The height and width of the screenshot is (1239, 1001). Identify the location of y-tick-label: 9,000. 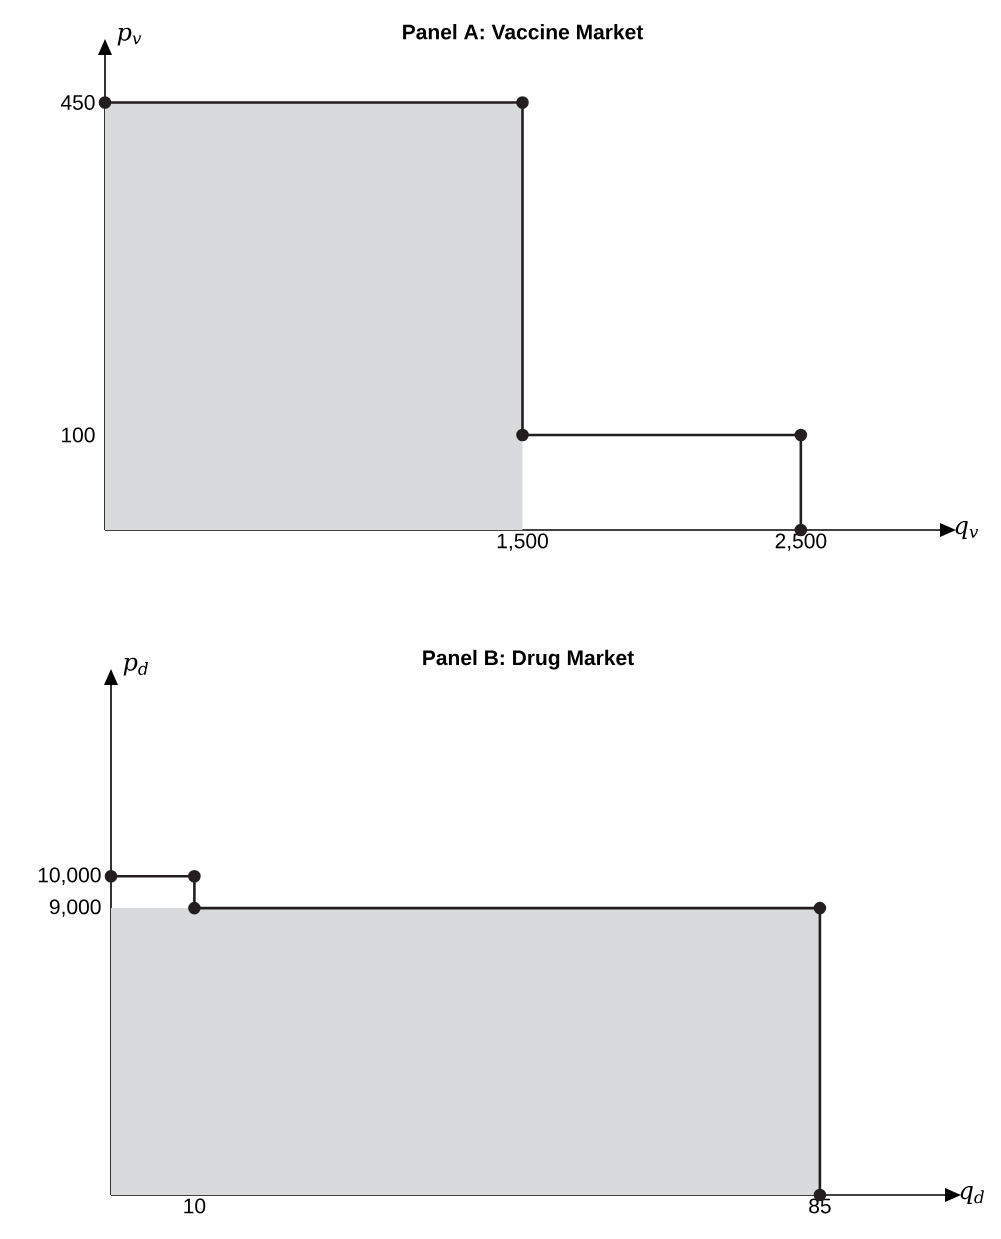
(75, 908).